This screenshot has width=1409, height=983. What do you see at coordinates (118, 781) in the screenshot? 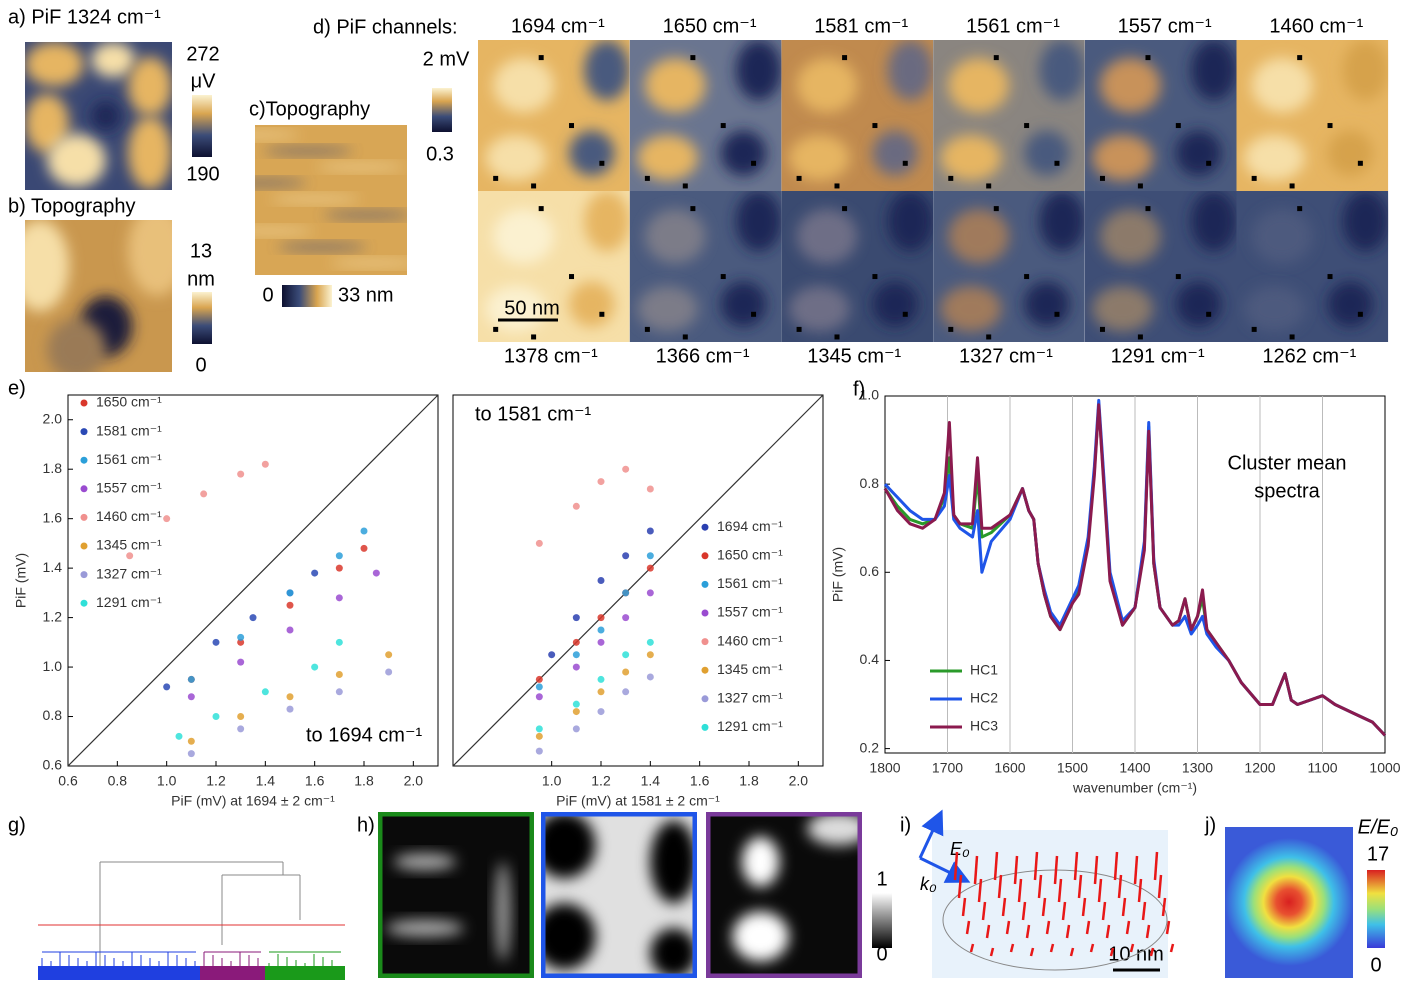
I see `x-tick-label: 0.8` at bounding box center [118, 781].